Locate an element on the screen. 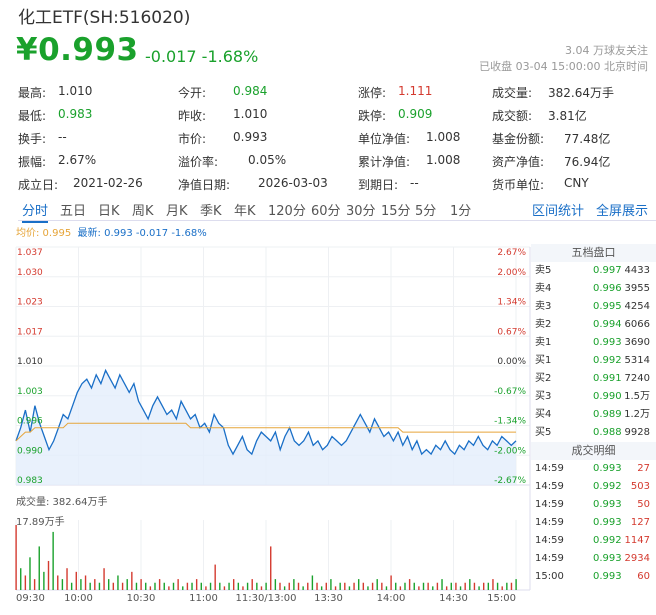  stat-label: 涨停: is located at coordinates (372, 93).